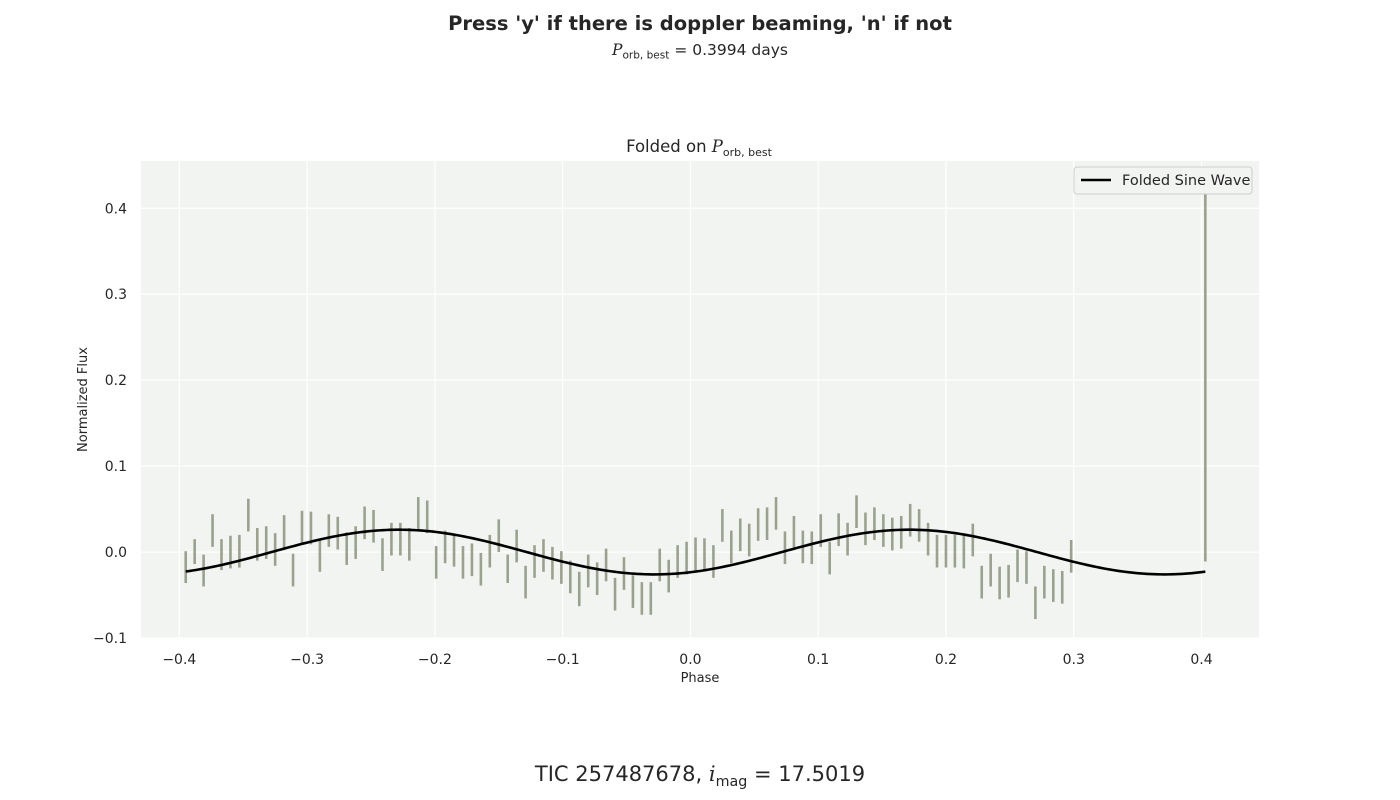 Image resolution: width=1400 pixels, height=800 pixels. Describe the element at coordinates (179, 660) in the screenshot. I see `x-tick-label: −0.4` at that location.